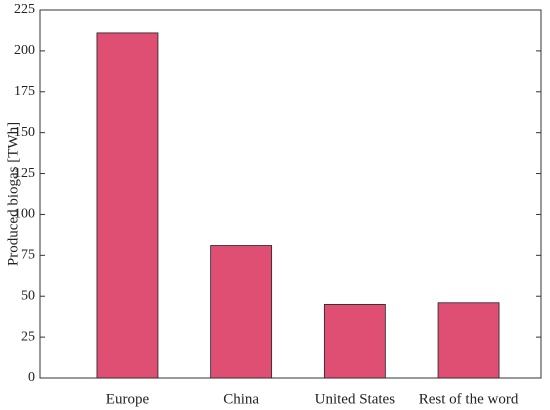  I want to click on y-tick-label: 125, so click(24, 173).